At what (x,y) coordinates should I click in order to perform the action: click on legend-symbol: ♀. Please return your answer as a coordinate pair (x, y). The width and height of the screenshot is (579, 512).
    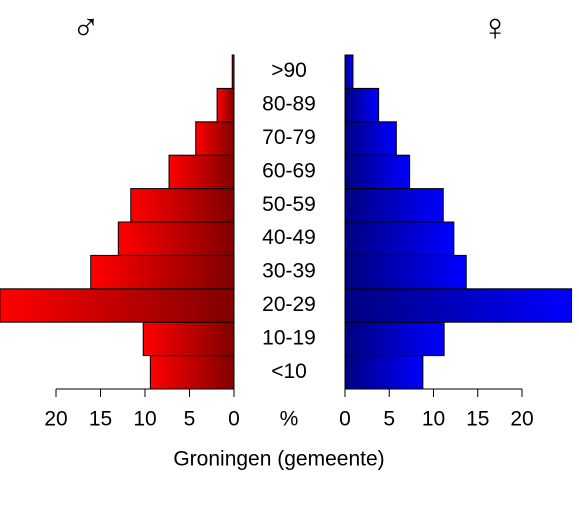
    Looking at the image, I should click on (495, 28).